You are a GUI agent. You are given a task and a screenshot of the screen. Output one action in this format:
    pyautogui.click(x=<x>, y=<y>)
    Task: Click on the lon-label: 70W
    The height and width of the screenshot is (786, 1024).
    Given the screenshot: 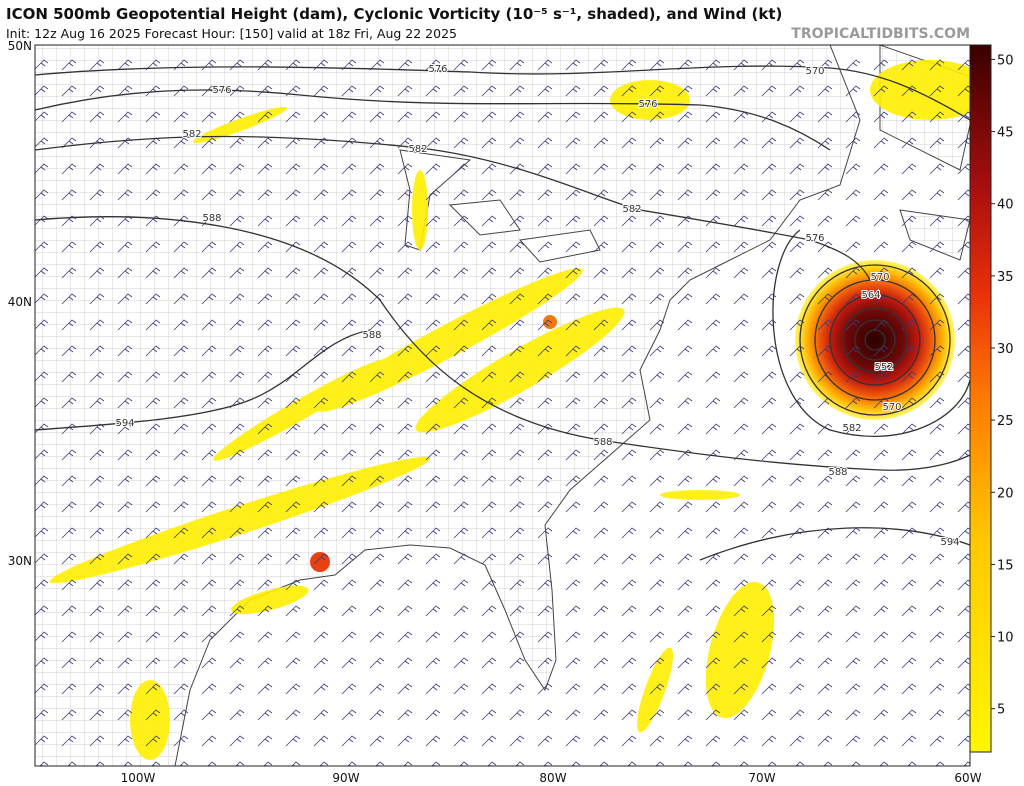 What is the action you would take?
    pyautogui.click(x=761, y=778)
    